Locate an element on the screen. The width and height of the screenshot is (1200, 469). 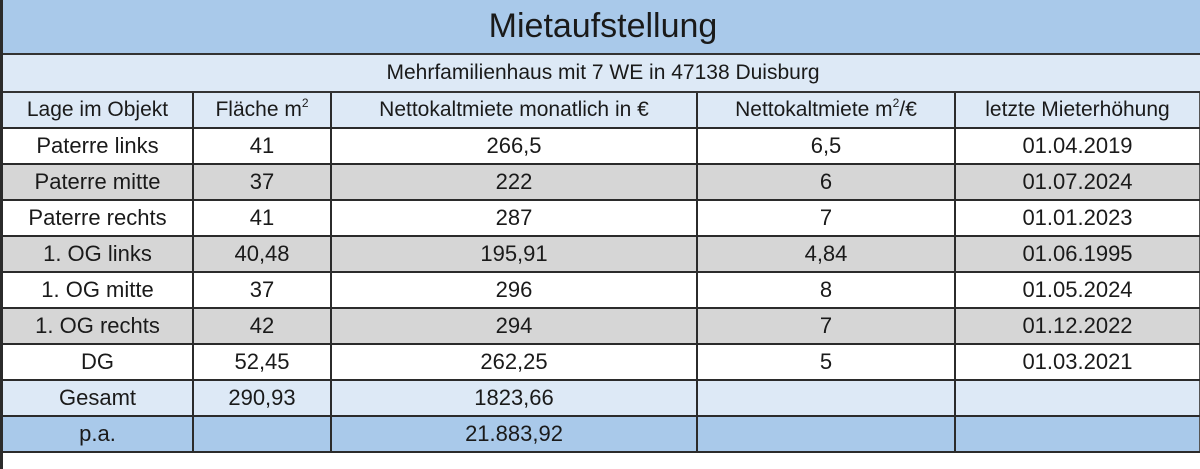
cell-qm: 8 is located at coordinates (826, 290).